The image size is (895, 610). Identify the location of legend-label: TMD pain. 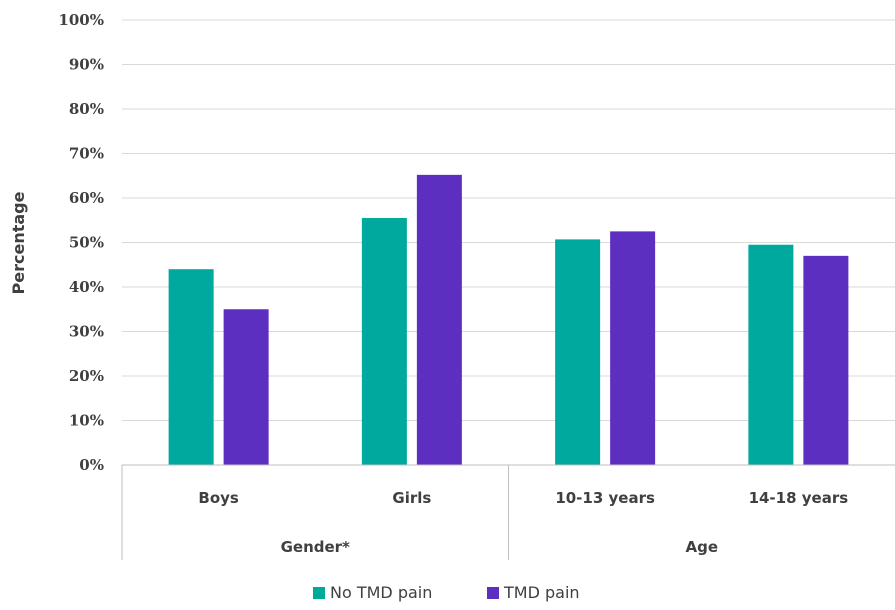
(541, 592).